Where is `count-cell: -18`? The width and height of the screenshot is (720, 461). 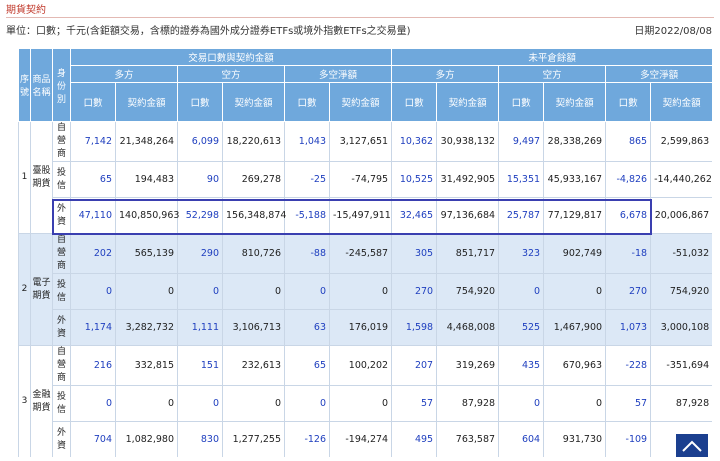 count-cell: -18 is located at coordinates (628, 253).